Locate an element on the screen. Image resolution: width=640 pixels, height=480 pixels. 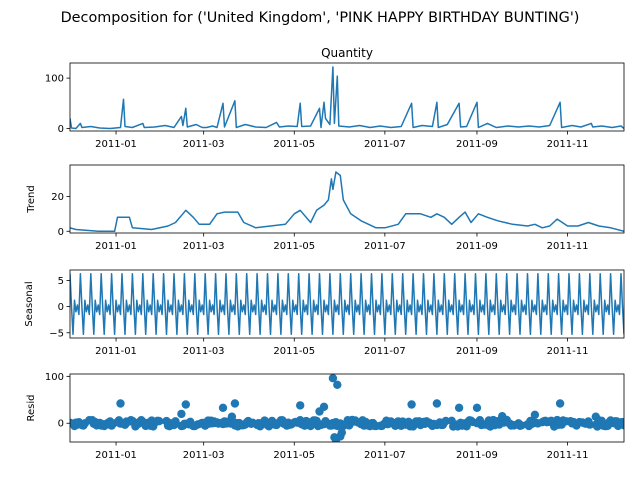
y-axis-label: Seasonal is located at coordinates (29, 303).